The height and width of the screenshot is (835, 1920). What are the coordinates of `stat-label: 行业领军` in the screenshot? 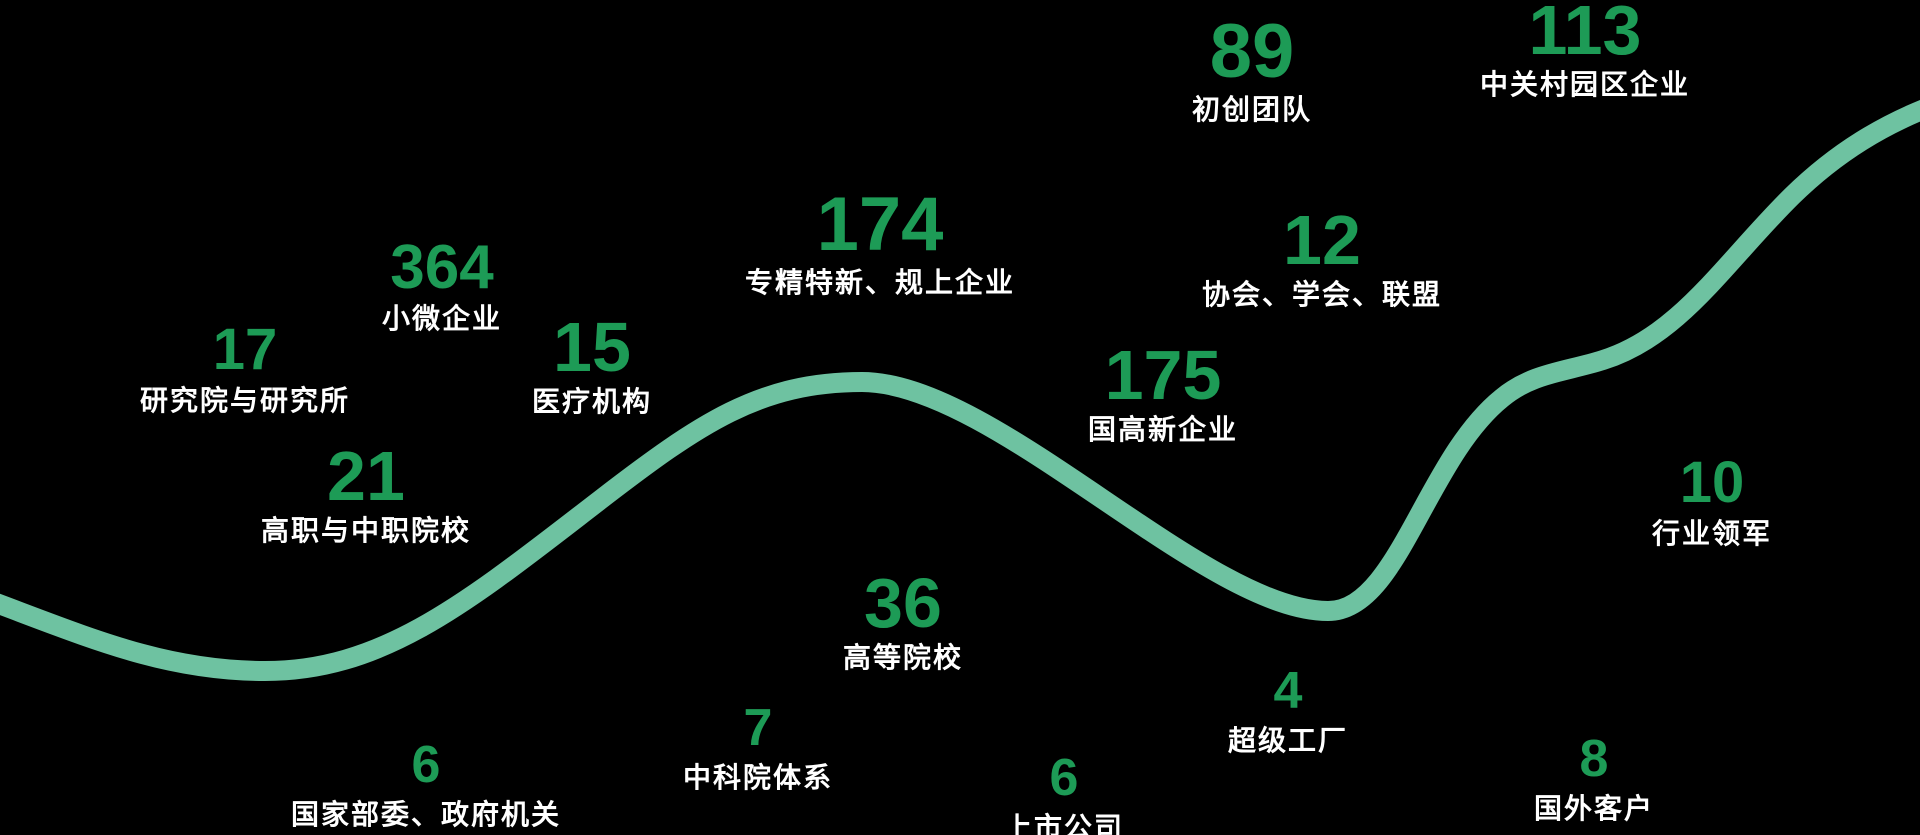 It's located at (1712, 533).